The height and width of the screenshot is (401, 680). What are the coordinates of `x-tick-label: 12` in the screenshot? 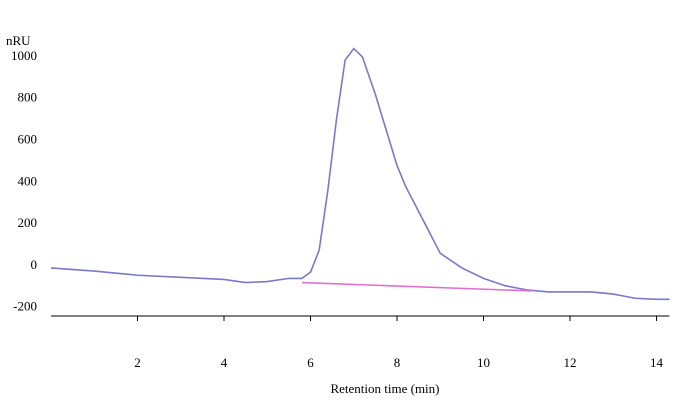 It's located at (570, 362).